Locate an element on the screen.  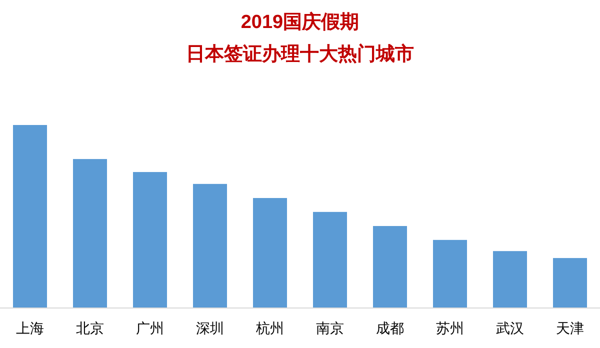
x-tick-label: 苏州 is located at coordinates (450, 328).